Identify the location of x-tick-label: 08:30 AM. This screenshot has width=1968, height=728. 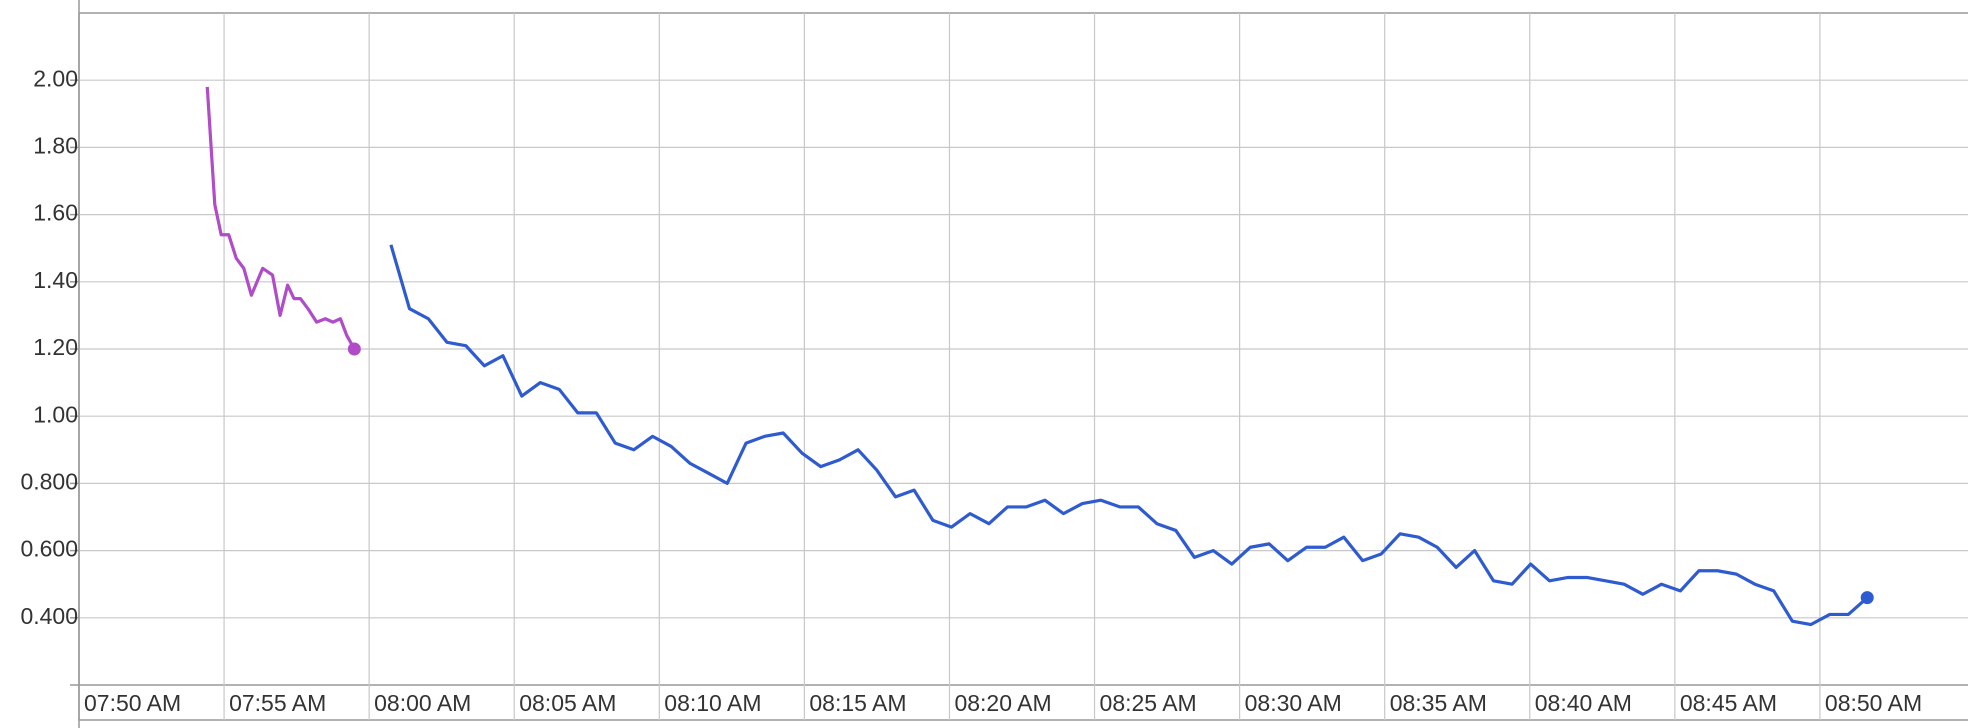
(1293, 703).